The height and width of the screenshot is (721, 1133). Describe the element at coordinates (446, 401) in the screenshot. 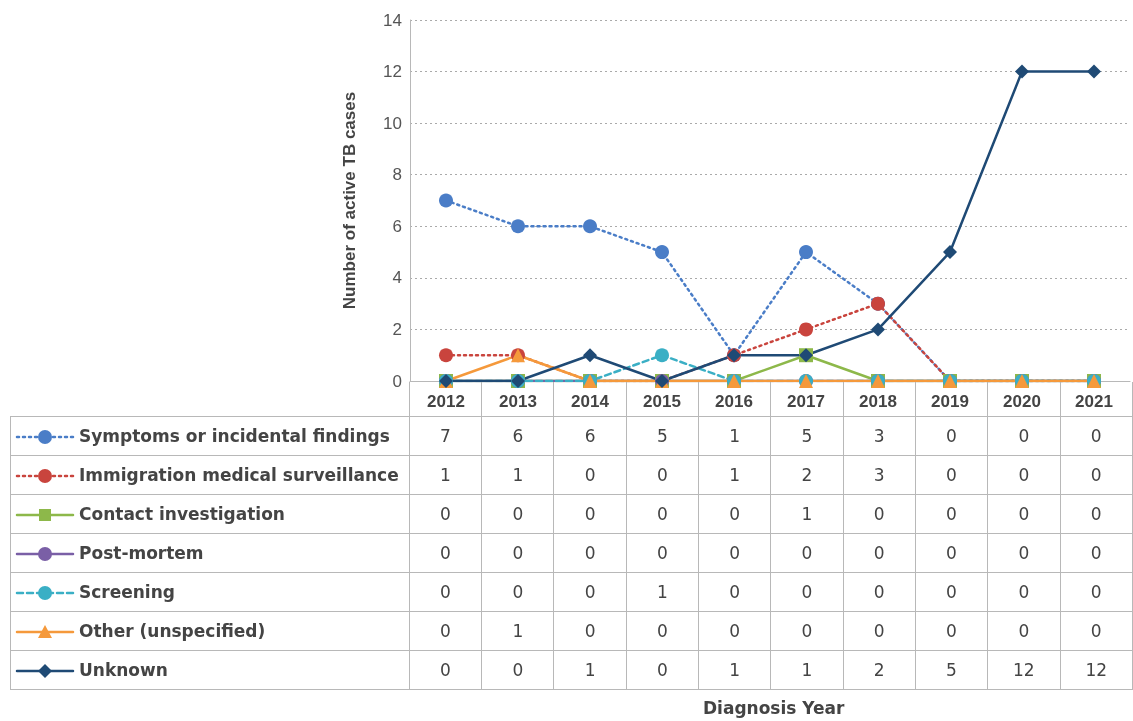

I see `x-tick-label: 2012` at that location.